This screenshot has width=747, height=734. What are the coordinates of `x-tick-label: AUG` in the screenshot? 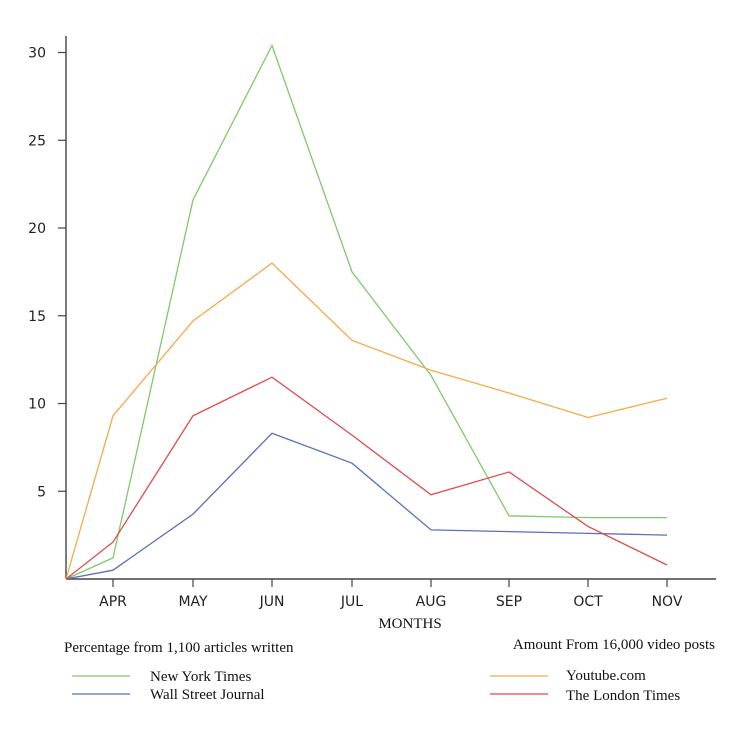 It's located at (431, 602).